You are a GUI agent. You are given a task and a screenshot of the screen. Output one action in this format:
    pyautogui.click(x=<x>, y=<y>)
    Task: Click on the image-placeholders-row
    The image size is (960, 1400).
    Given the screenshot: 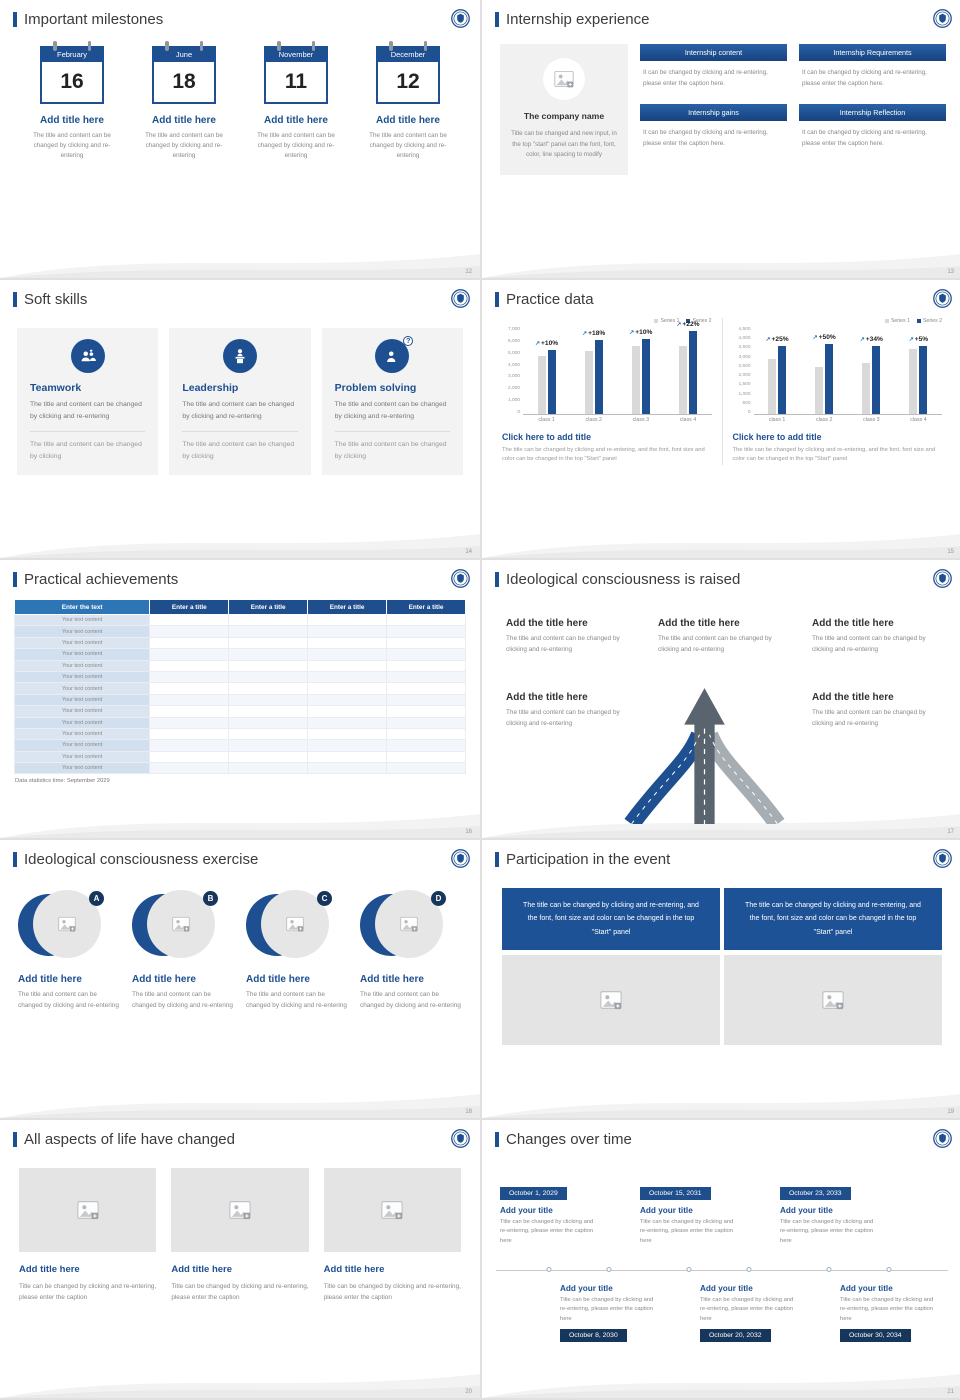 What is the action you would take?
    pyautogui.click(x=722, y=999)
    